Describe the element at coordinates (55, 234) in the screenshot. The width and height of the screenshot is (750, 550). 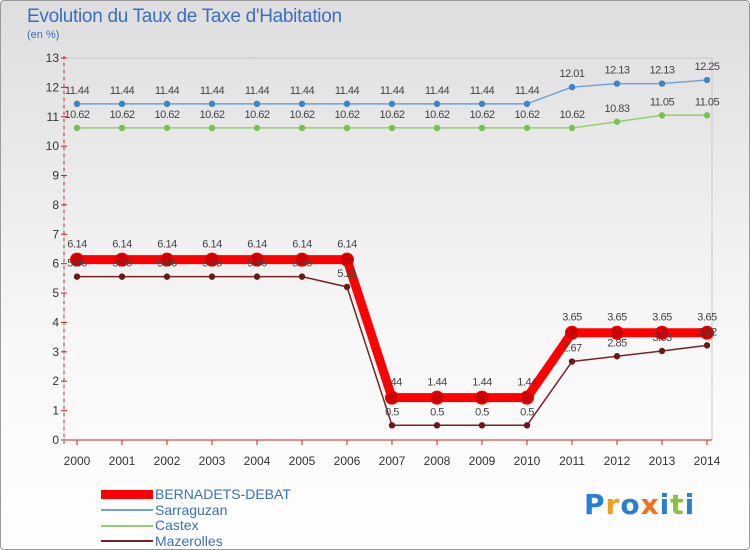
I see `y-tick-label: 7` at that location.